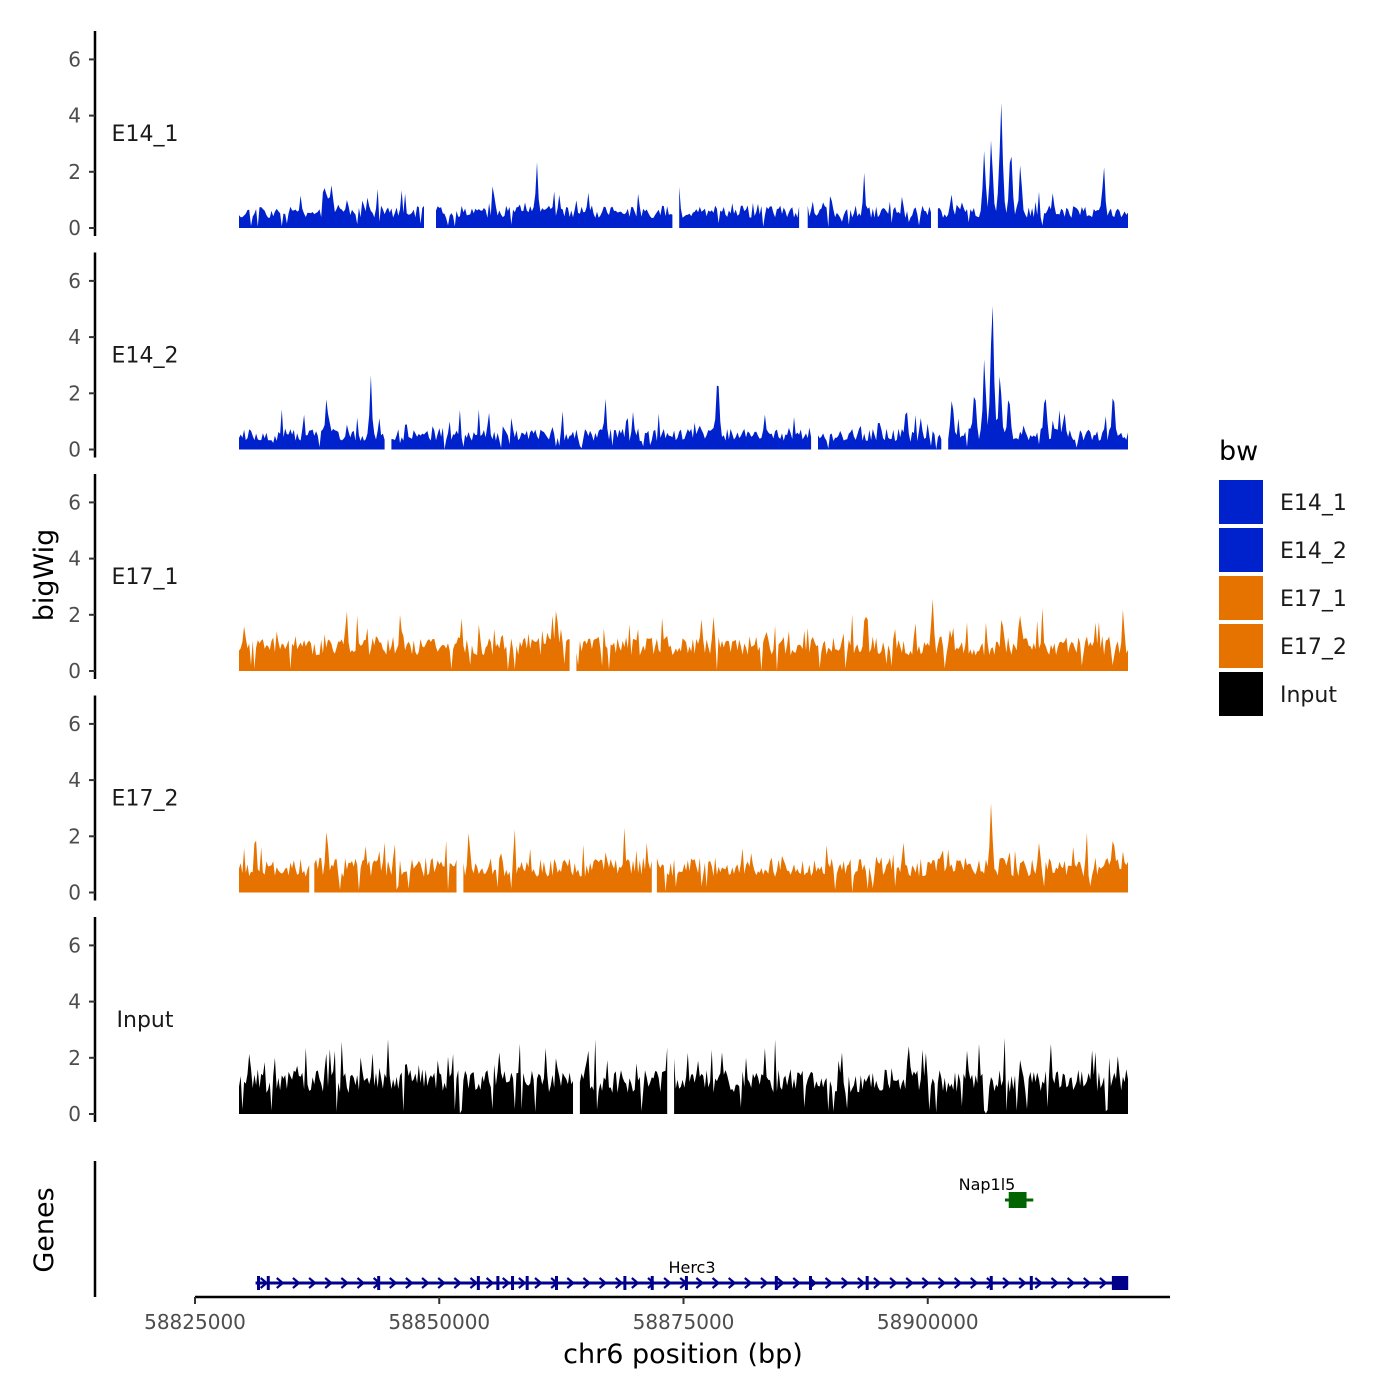 The height and width of the screenshot is (1400, 1400). I want to click on track-label: E17_1, so click(145, 577).